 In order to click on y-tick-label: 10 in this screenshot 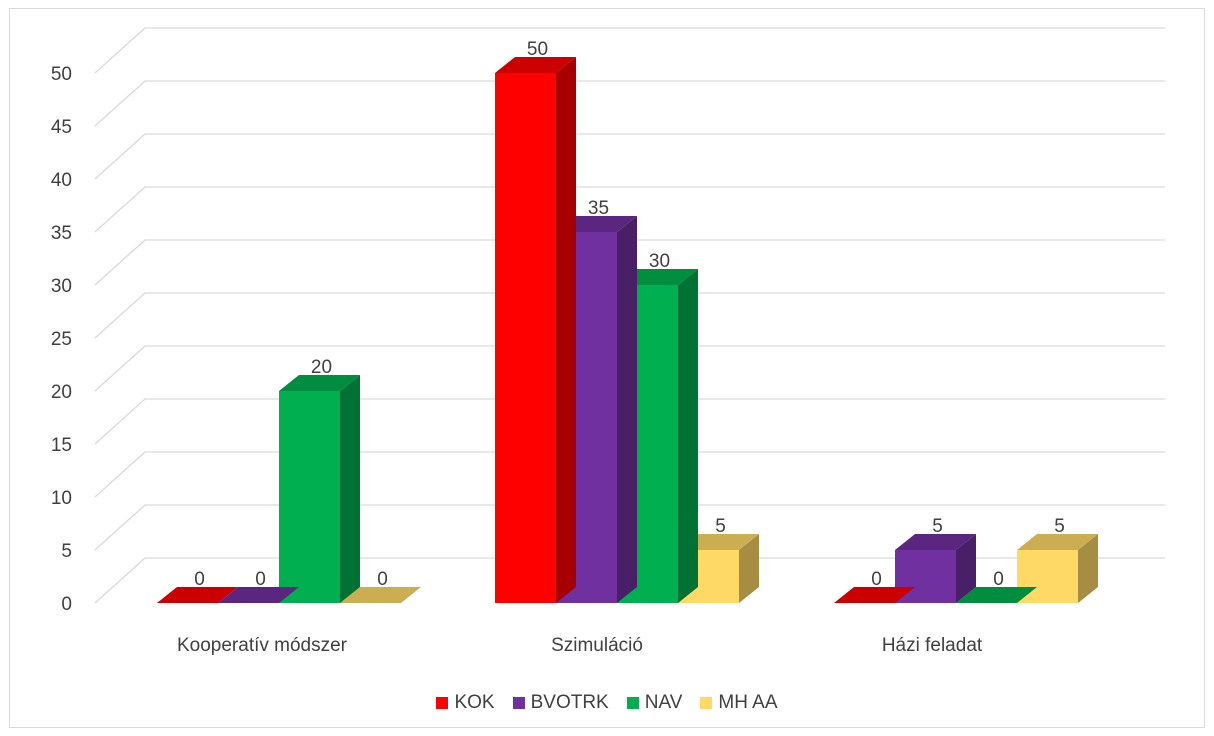, I will do `click(61, 498)`.